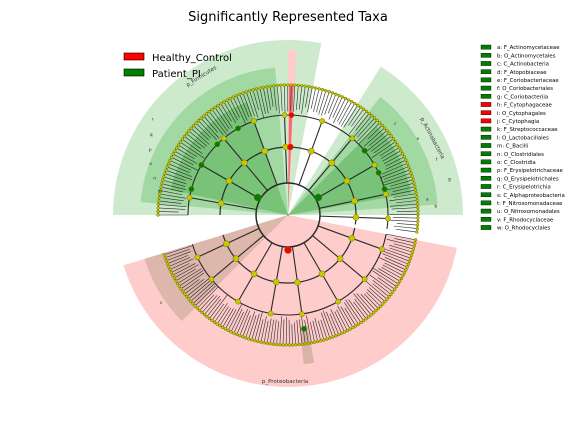 This screenshot has height=432, width=576. I want to click on legend: Healthy_Control Patient_PI, so click(177, 66).